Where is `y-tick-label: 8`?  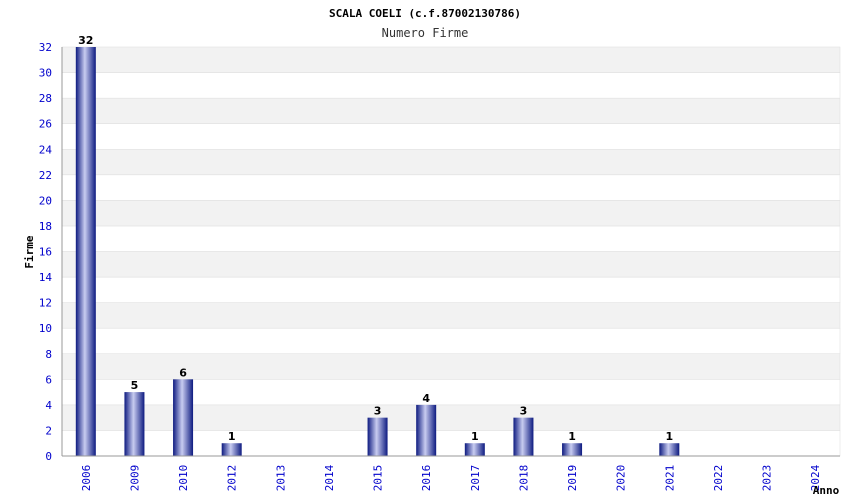
y-tick-label: 8 is located at coordinates (48, 354).